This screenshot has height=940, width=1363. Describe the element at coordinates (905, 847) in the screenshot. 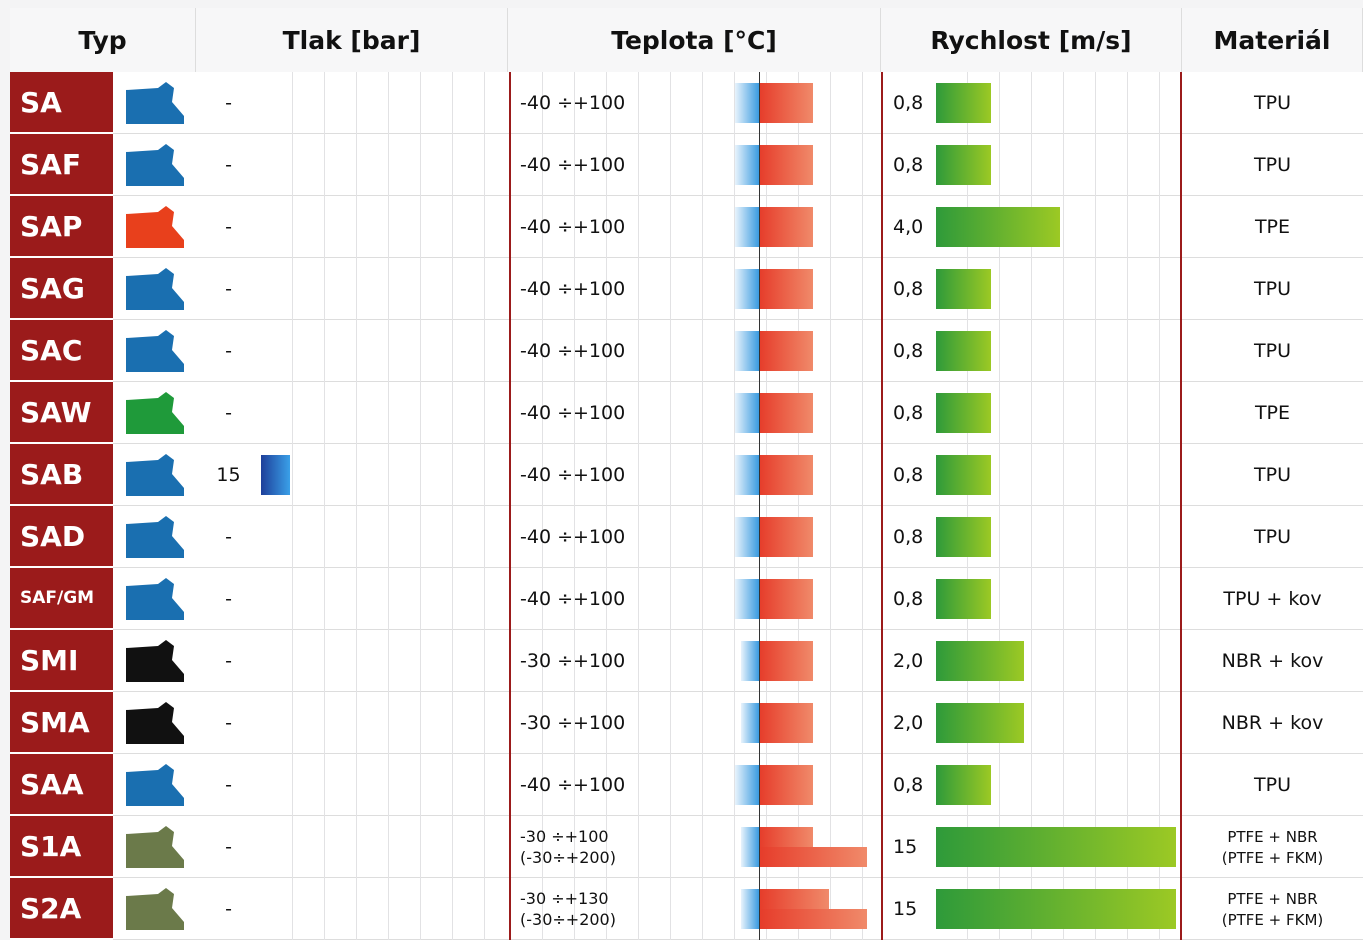

I see `speed-value: 15` at that location.